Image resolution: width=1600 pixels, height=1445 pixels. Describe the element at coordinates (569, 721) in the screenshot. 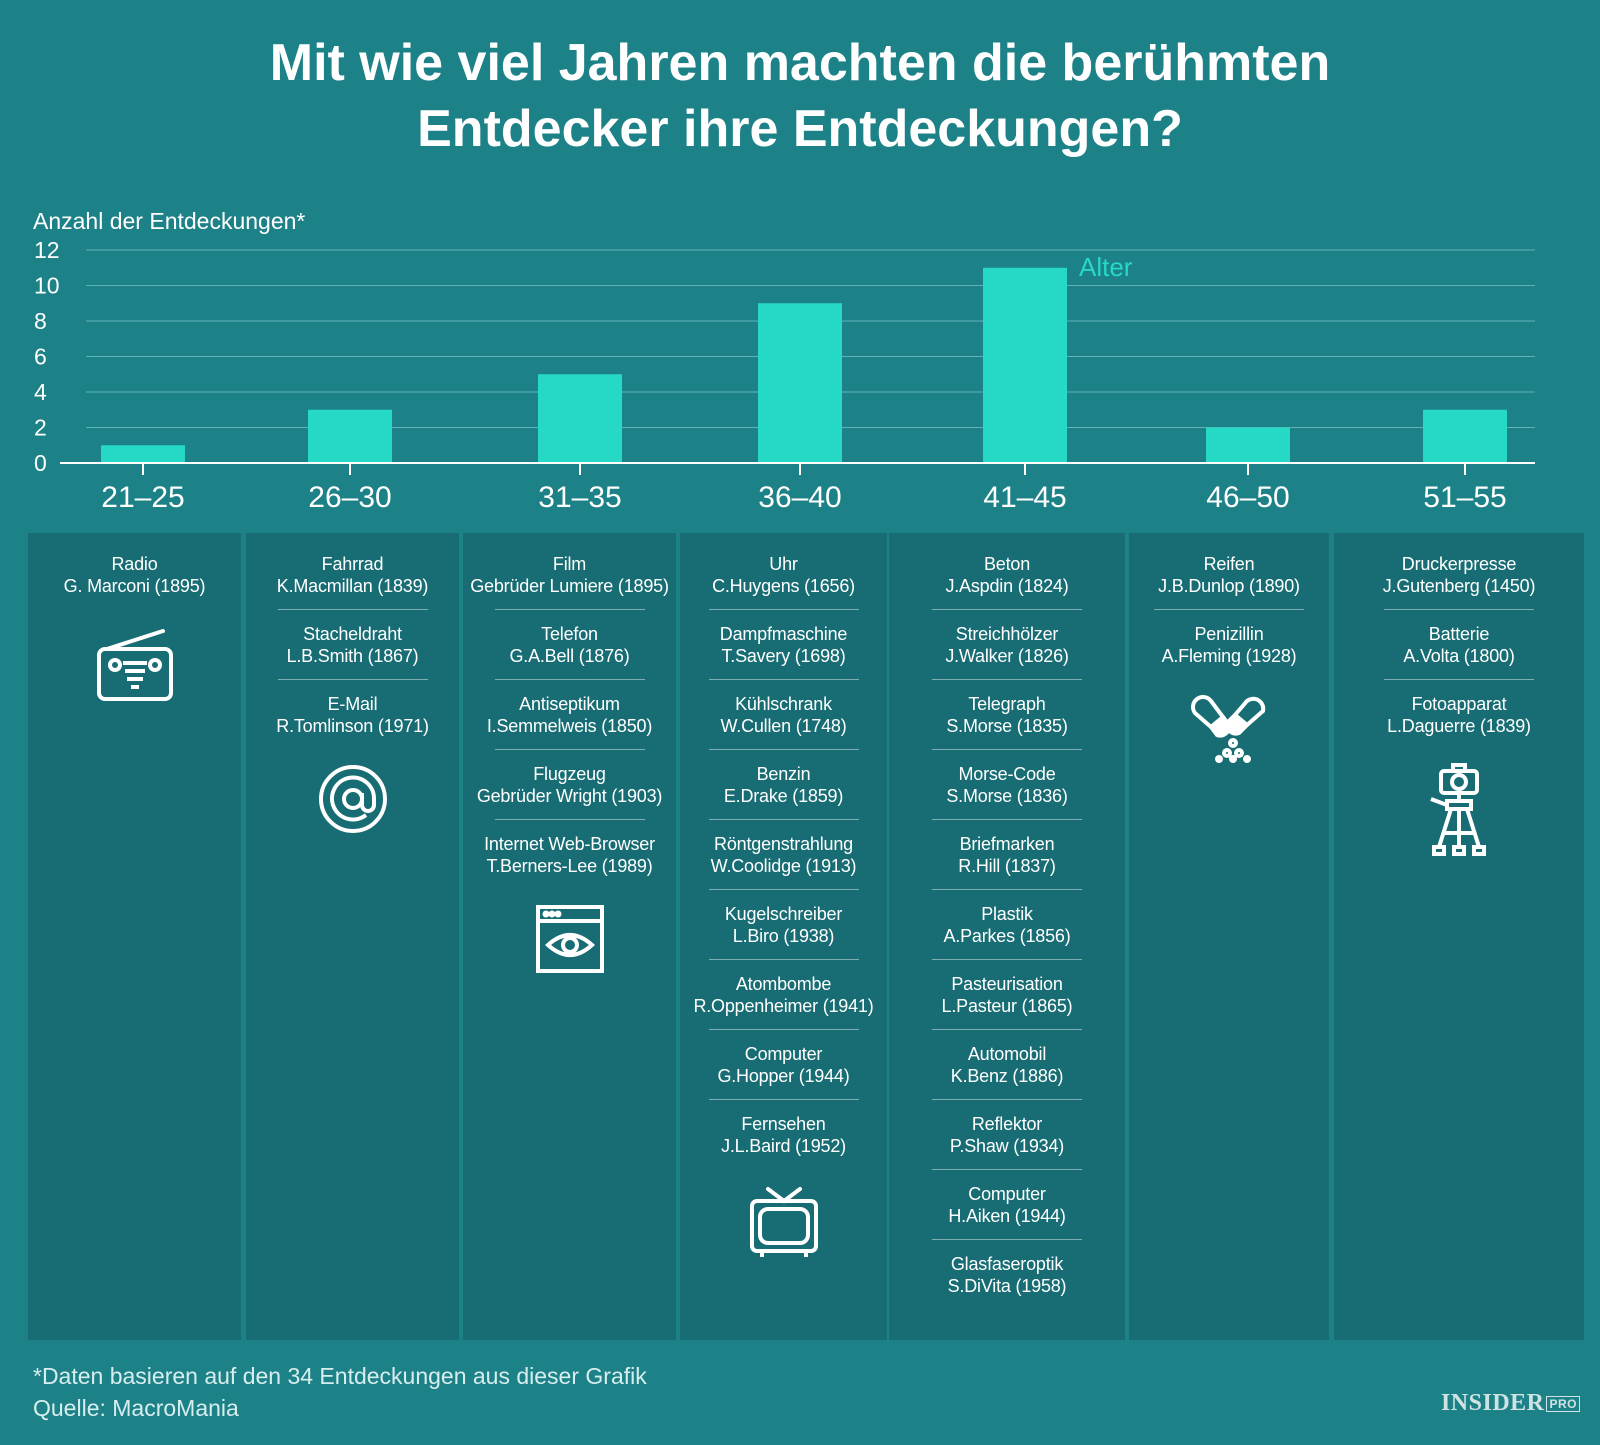

I see `discovery-item: Antiseptikum I.Semmelweis (1850)` at that location.